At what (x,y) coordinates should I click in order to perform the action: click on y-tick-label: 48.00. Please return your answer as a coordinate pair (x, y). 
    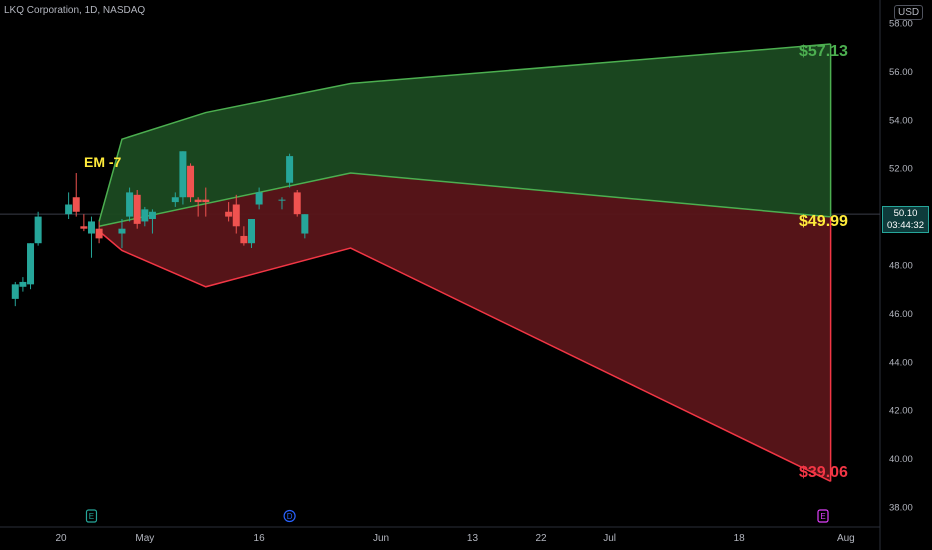
    Looking at the image, I should click on (901, 266).